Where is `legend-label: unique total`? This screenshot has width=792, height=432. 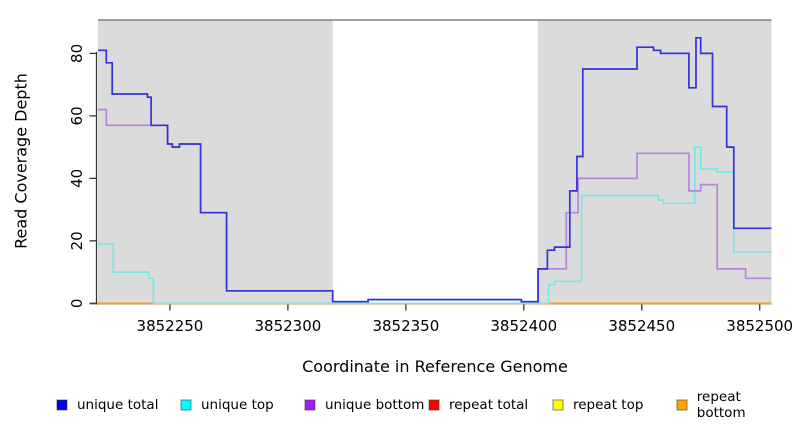
legend-label: unique total is located at coordinates (118, 405).